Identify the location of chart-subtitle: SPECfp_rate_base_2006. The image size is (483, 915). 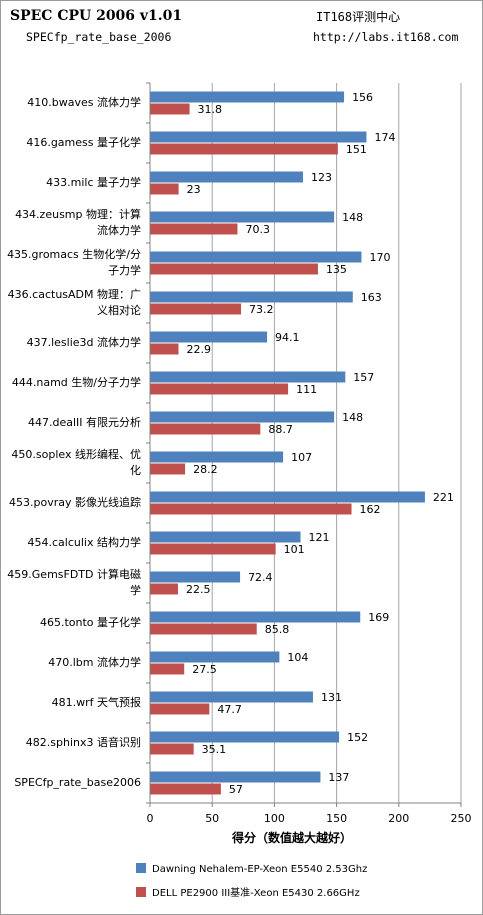
(99, 37).